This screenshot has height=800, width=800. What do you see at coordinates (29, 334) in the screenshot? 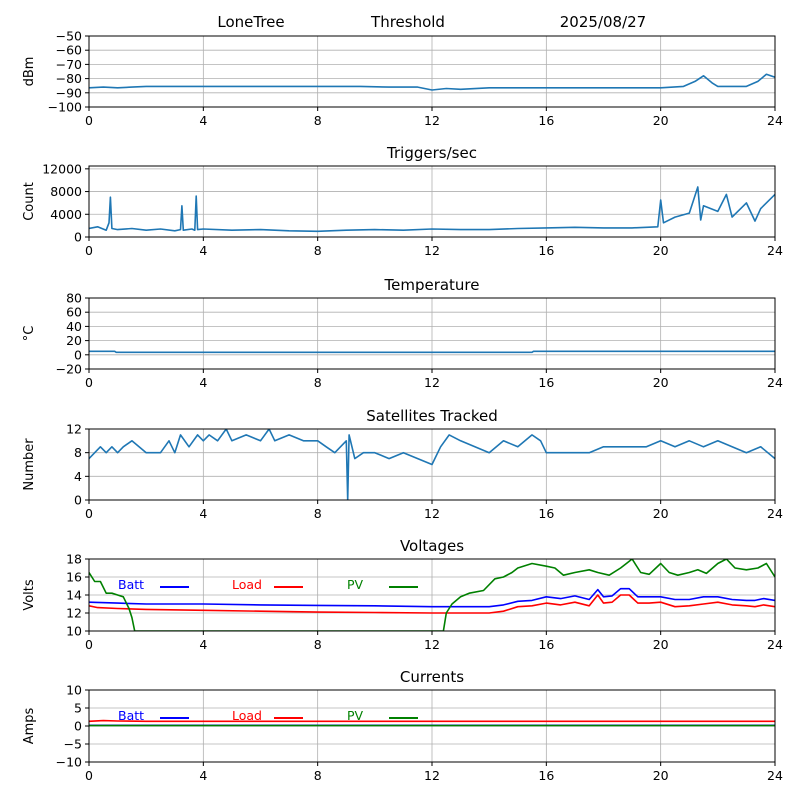
I see `y-axis-label: °C` at bounding box center [29, 334].